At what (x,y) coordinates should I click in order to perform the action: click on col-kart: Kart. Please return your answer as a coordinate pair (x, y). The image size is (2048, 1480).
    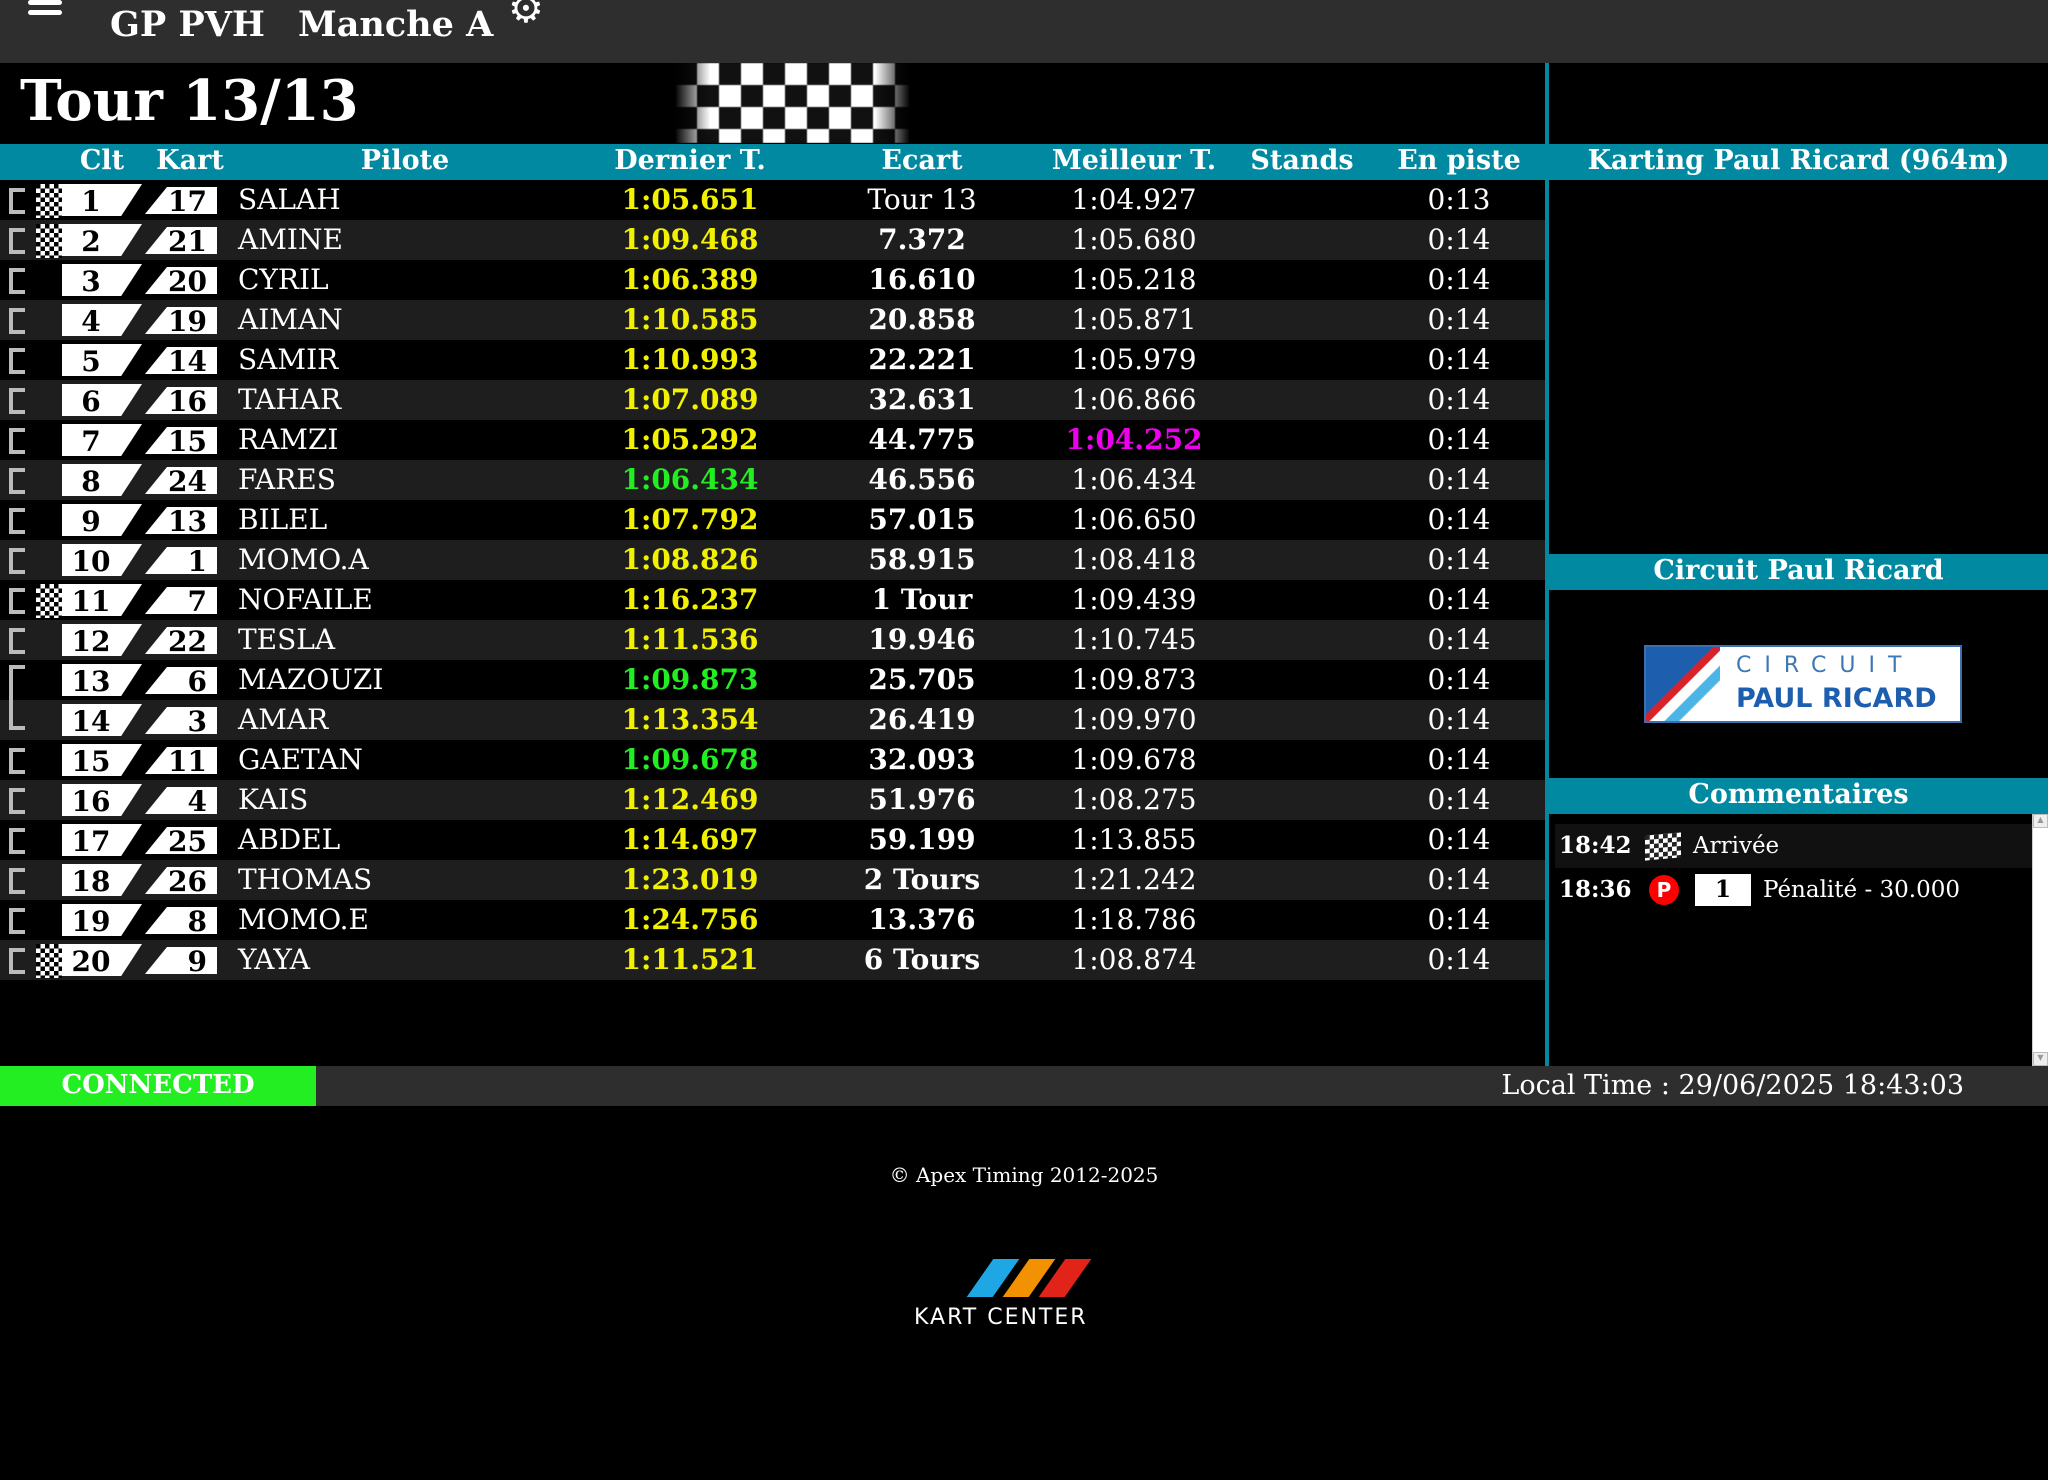
    Looking at the image, I should click on (190, 160).